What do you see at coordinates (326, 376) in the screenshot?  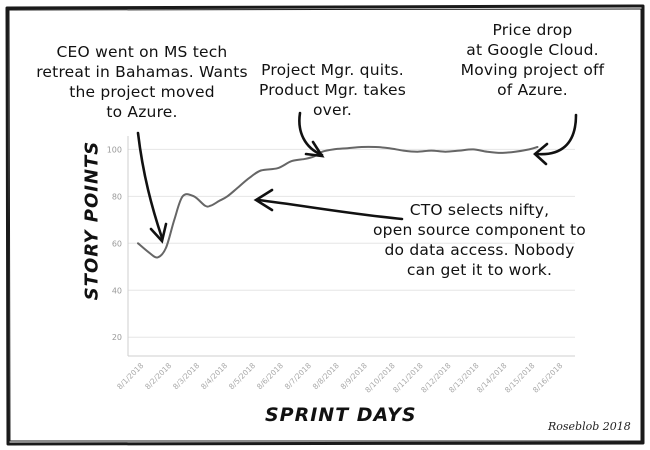 I see `x-tick-label: 8/8/2018` at bounding box center [326, 376].